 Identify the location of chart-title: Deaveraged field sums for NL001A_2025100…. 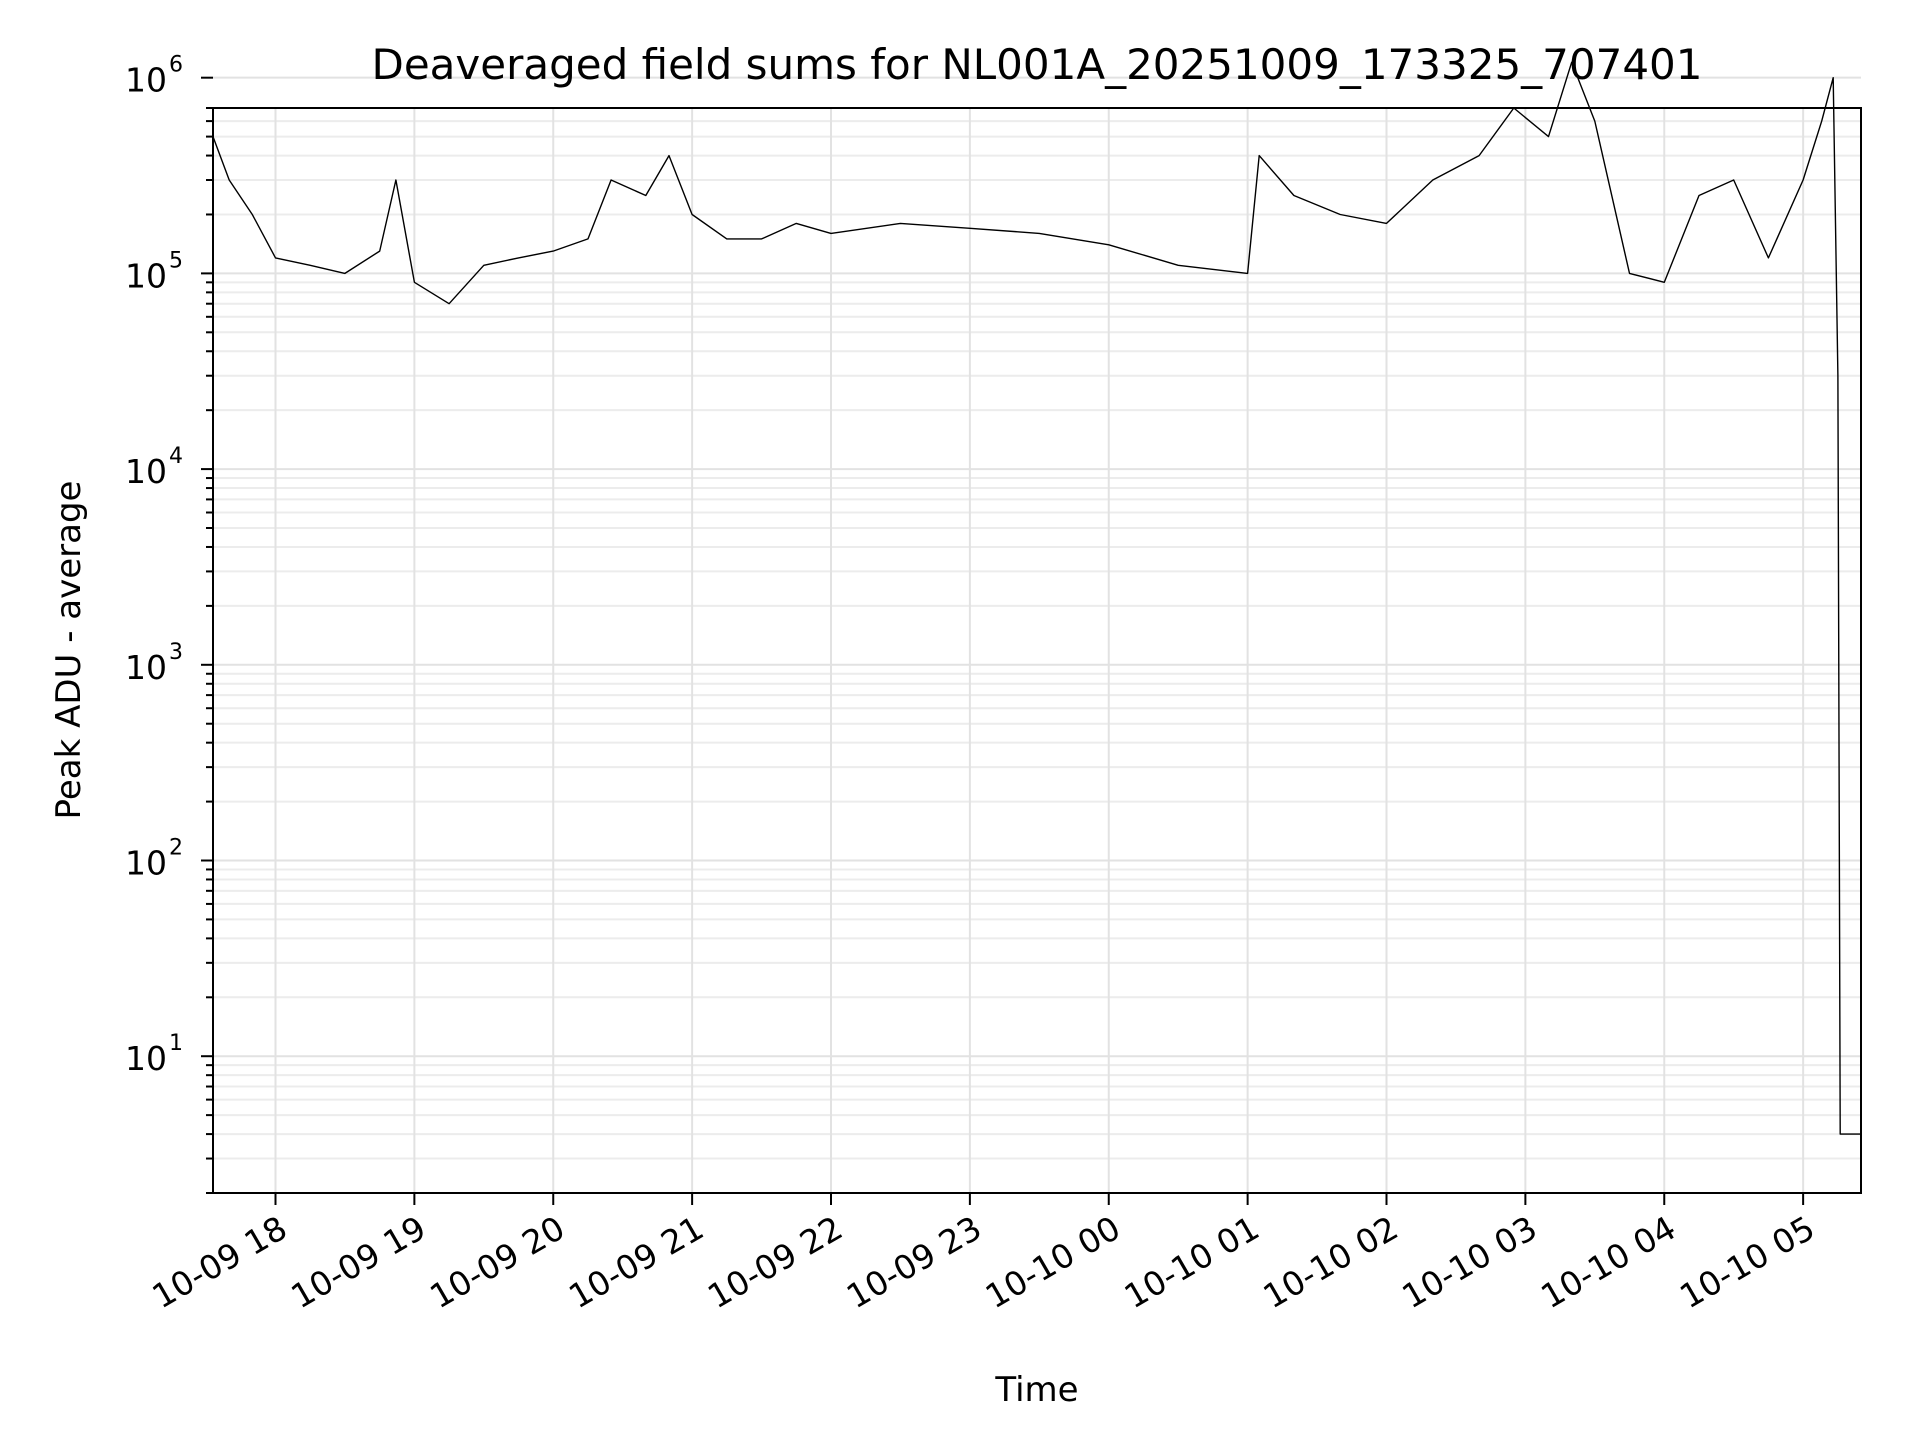
(1037, 64).